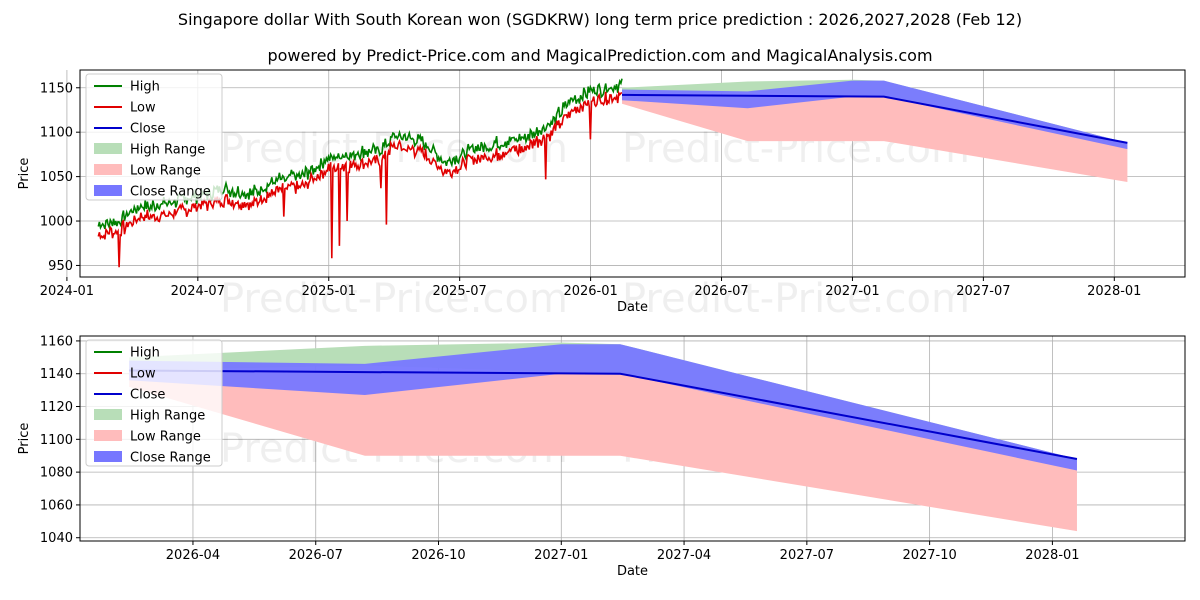 The height and width of the screenshot is (600, 1200). What do you see at coordinates (56, 505) in the screenshot?
I see `y-tick-label: 1060` at bounding box center [56, 505].